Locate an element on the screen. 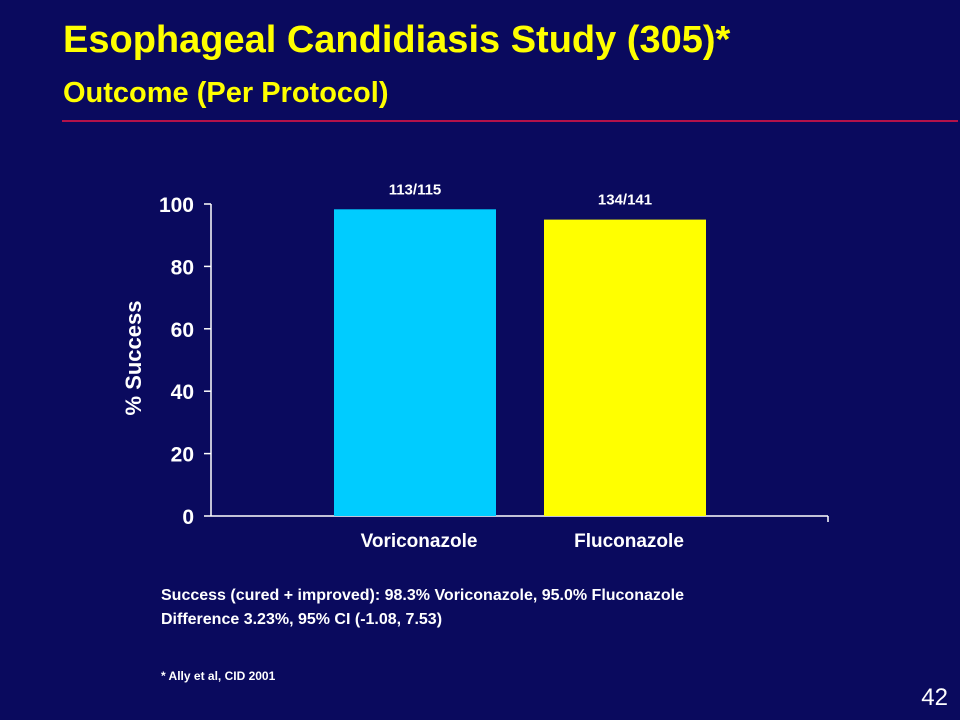  data-label: 113/115 is located at coordinates (415, 189).